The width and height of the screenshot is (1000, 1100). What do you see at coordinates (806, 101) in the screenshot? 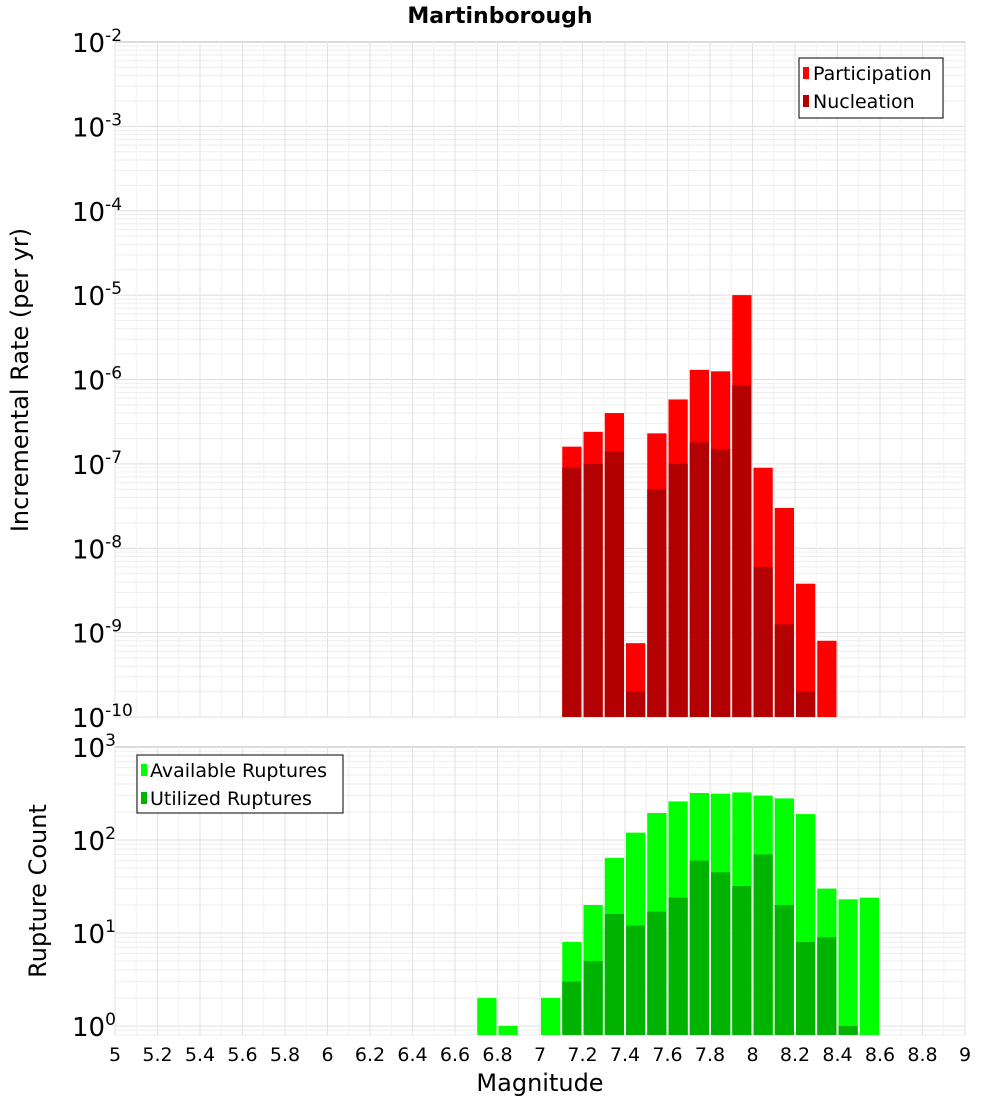
I see `nucleation-legend-swatch` at bounding box center [806, 101].